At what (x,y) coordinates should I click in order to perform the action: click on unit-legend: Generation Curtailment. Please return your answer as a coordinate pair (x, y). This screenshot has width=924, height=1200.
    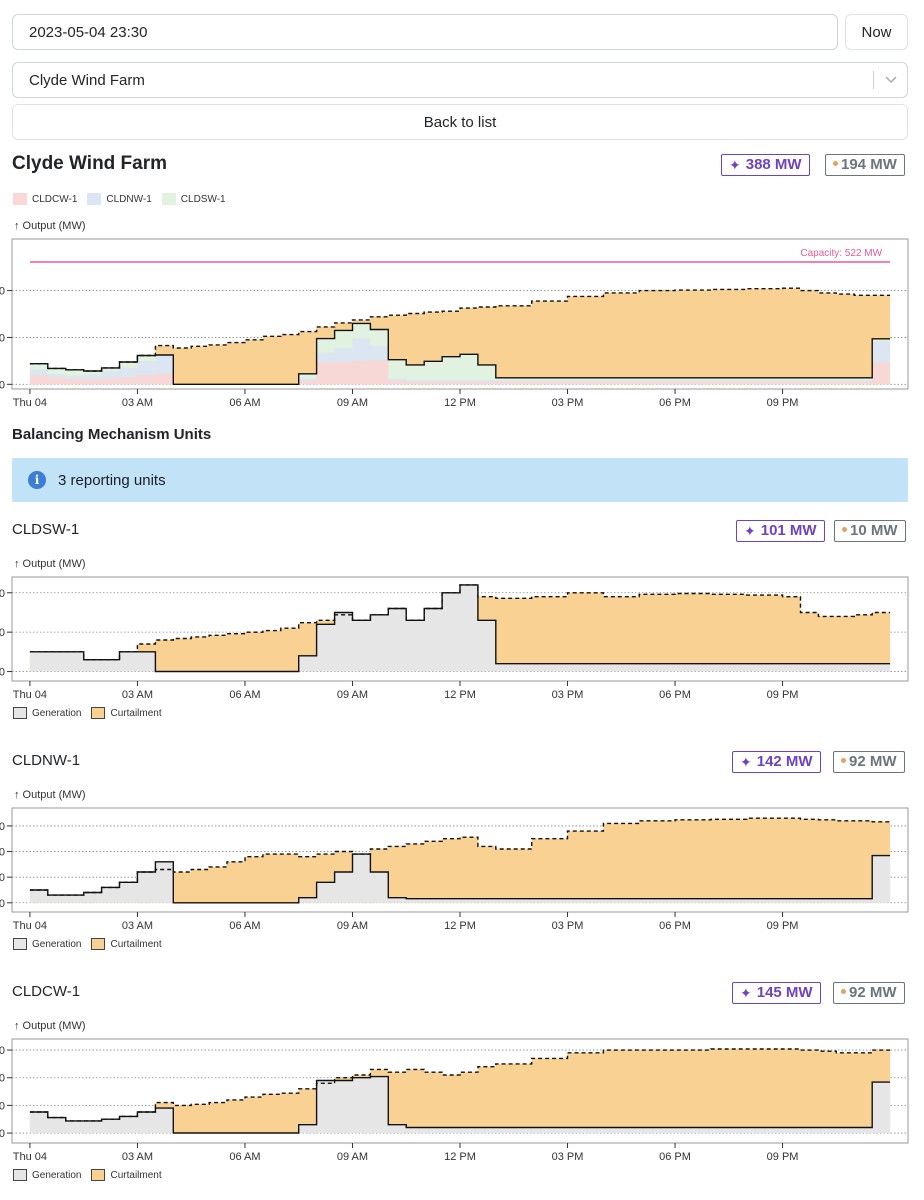
    Looking at the image, I should click on (92, 1175).